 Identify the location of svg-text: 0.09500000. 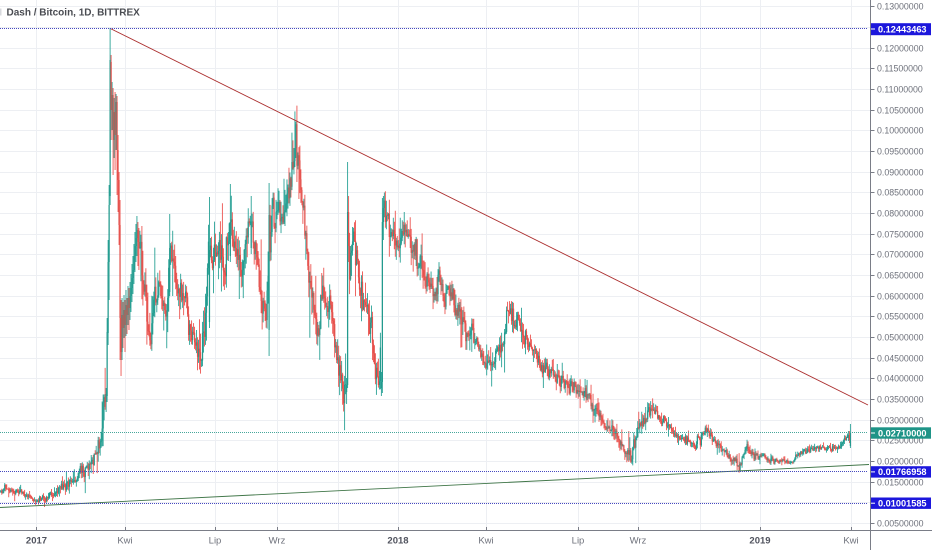
(900, 152).